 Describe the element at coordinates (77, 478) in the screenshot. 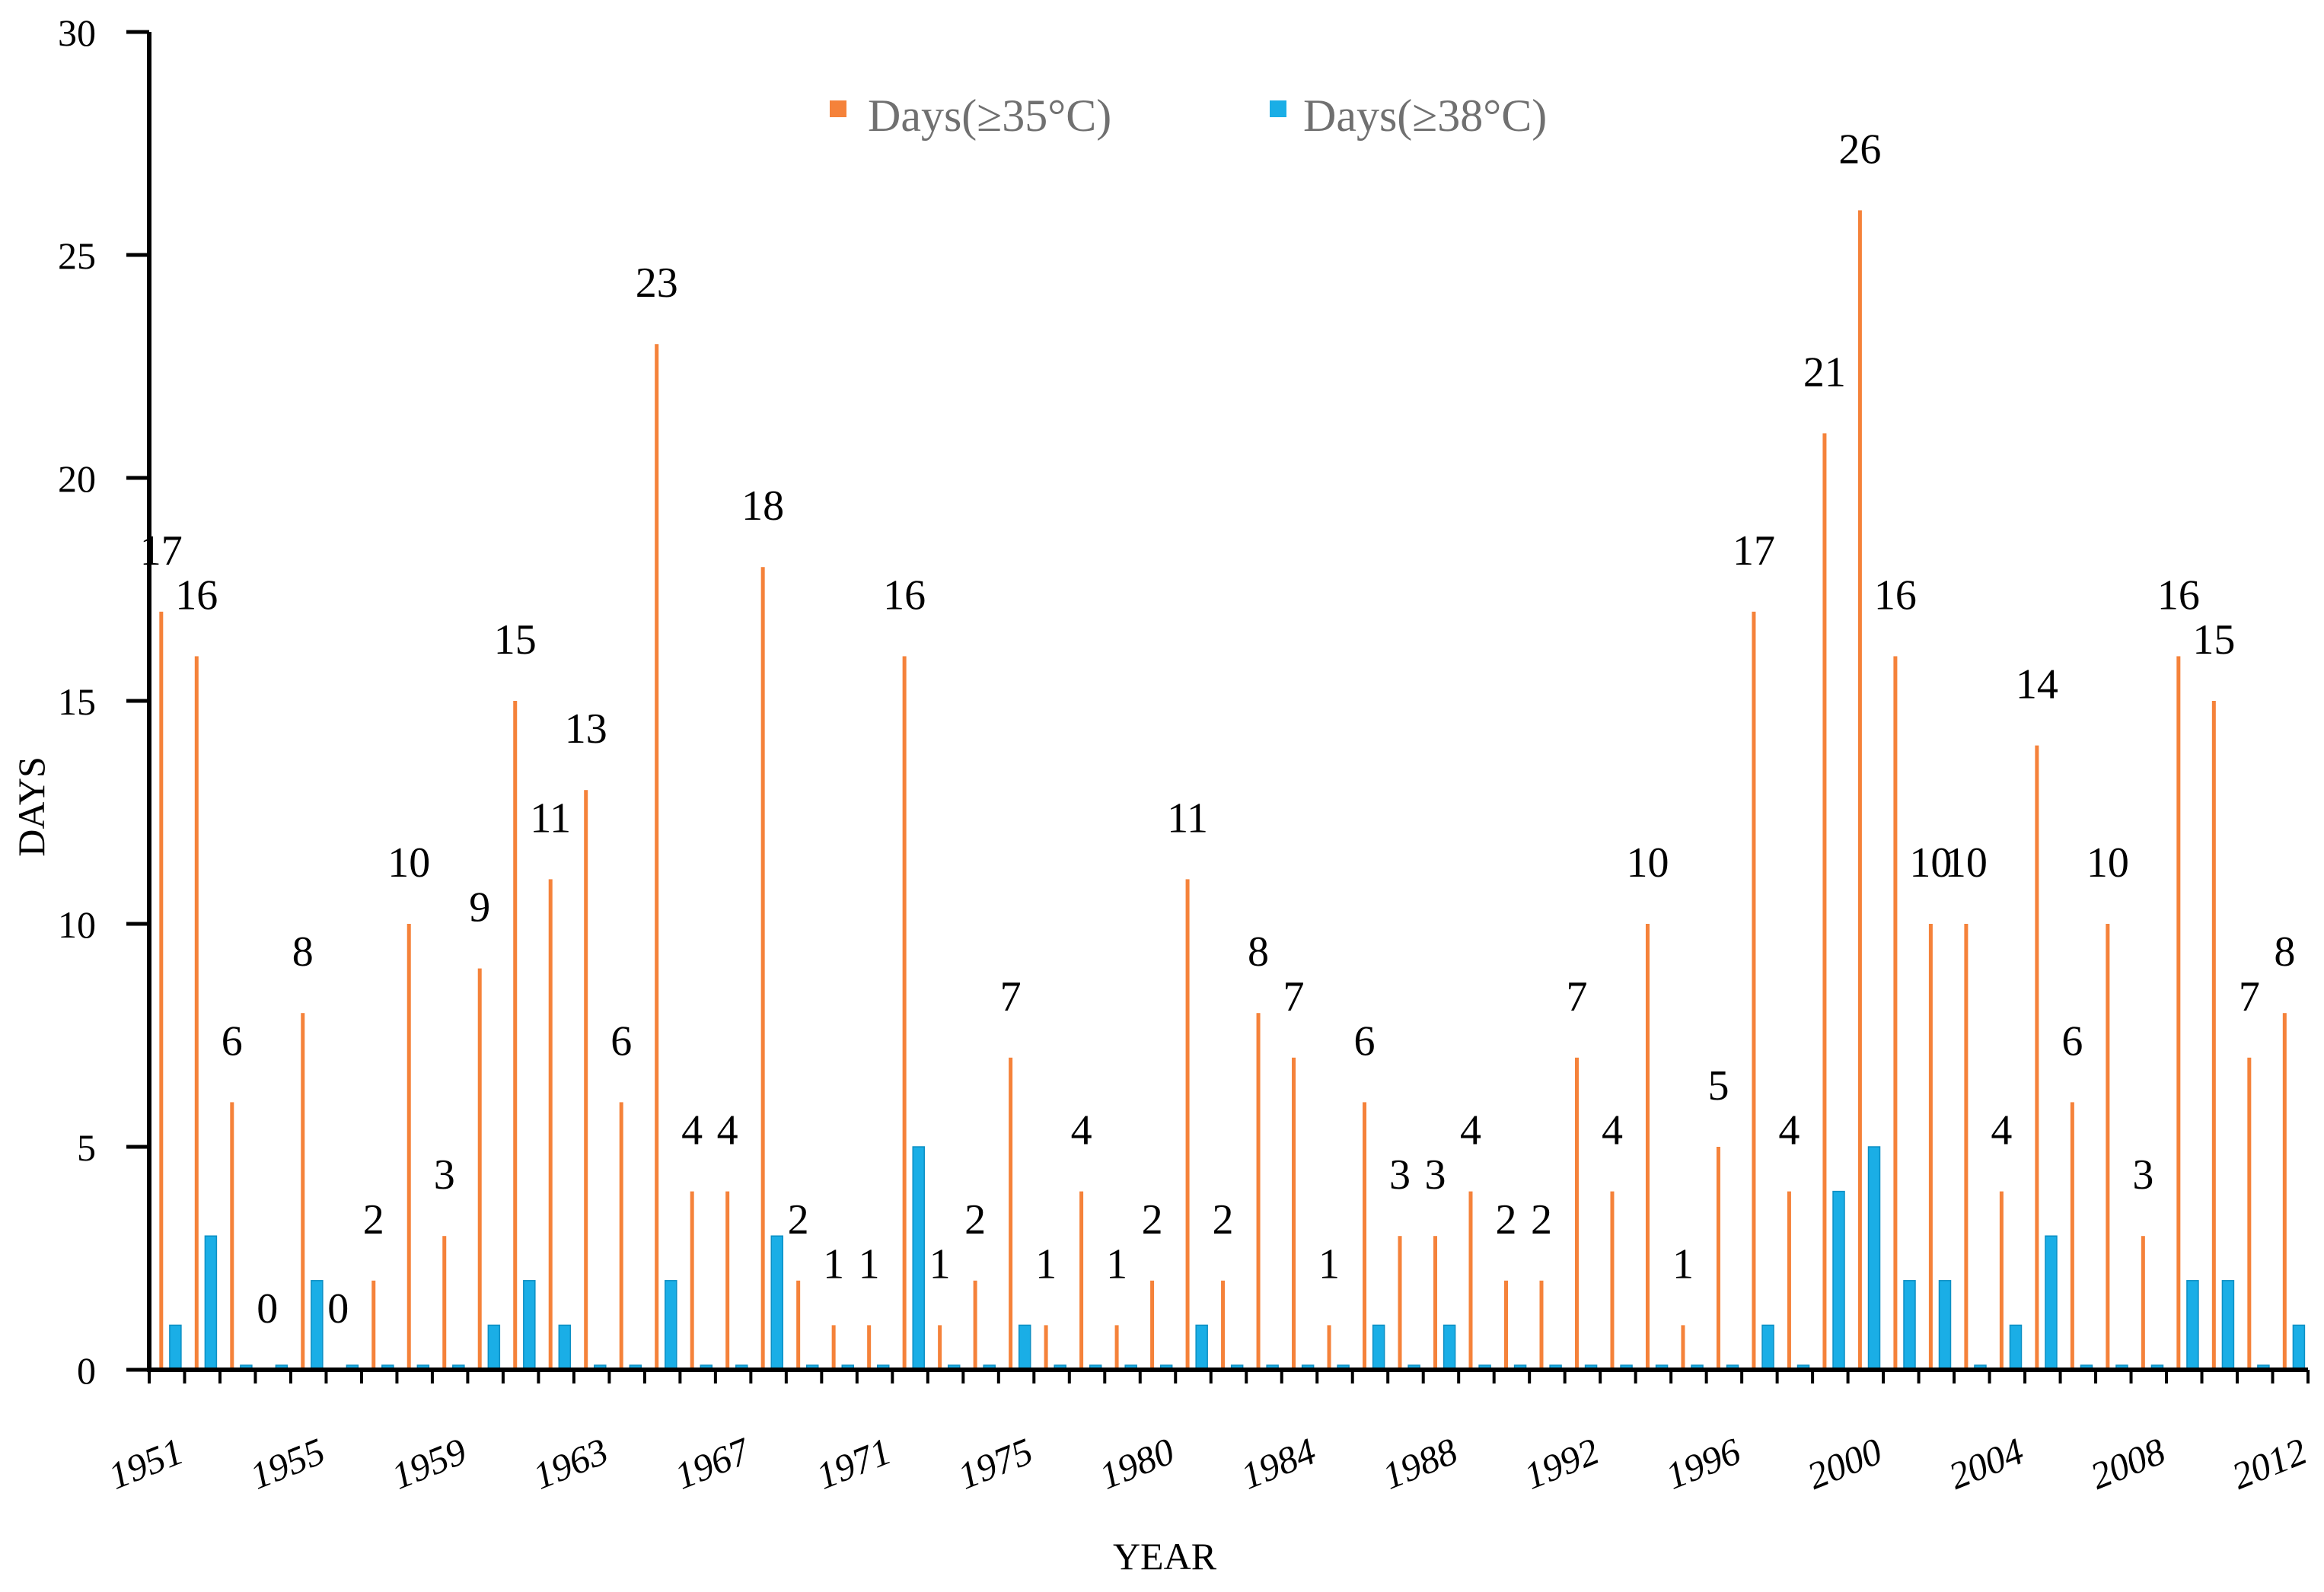

I see `y-tick-label: 20` at that location.